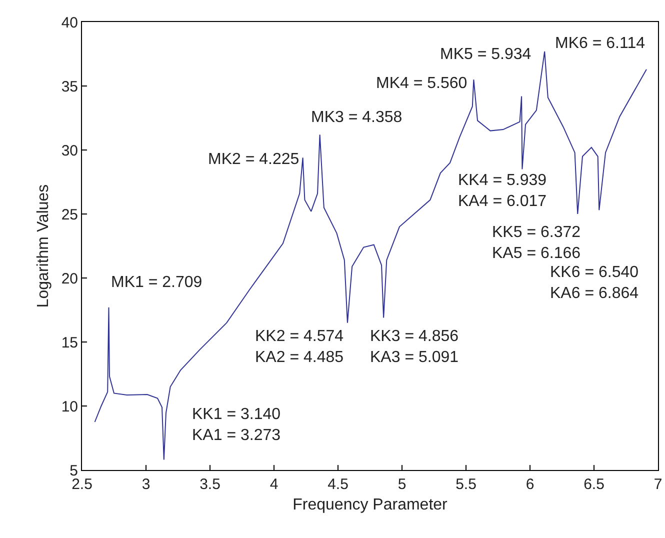  Describe the element at coordinates (69, 407) in the screenshot. I see `y-tick-label: 10` at that location.